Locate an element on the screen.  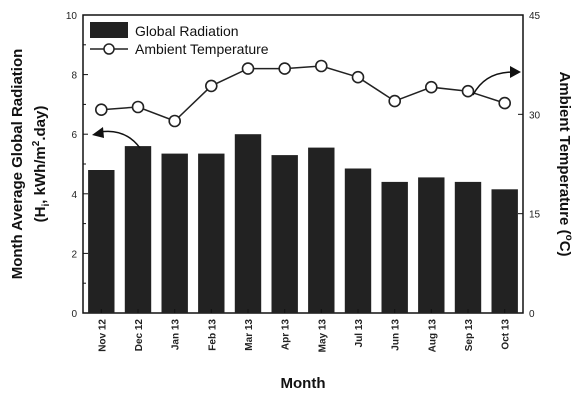
left-axis-title: Month Average Global Radiation is located at coordinates (17, 164).